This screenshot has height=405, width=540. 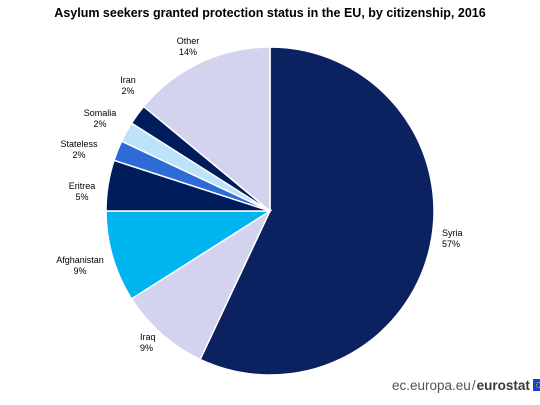 I want to click on pie-slice-other, so click(x=206, y=129).